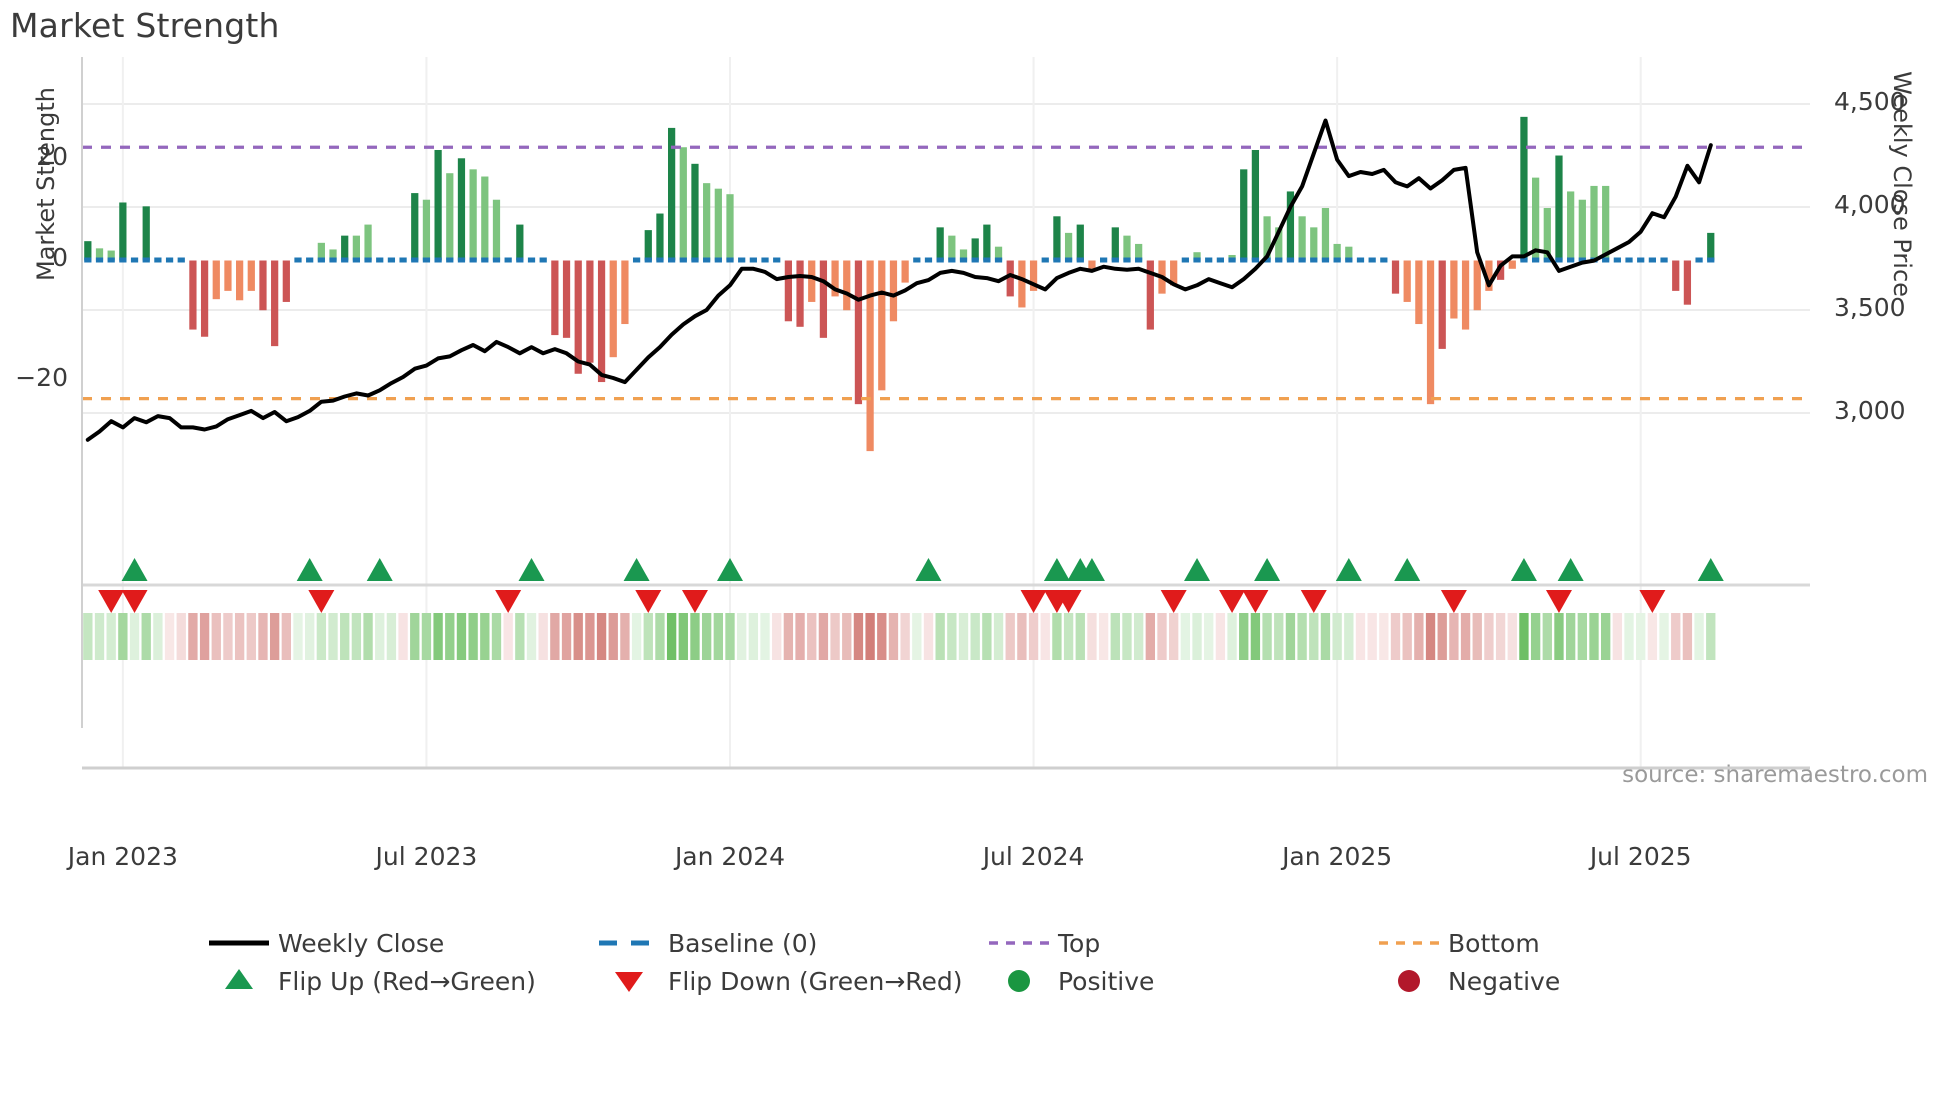 This screenshot has width=1960, height=1102. What do you see at coordinates (1033, 856) in the screenshot?
I see `x-tick: Jul 2024` at bounding box center [1033, 856].